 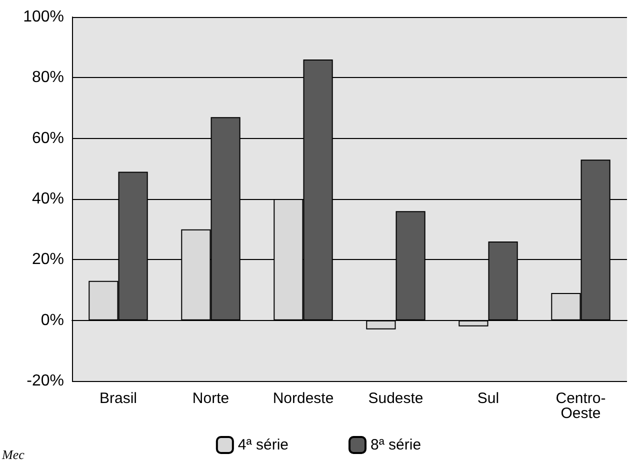 What do you see at coordinates (396, 445) in the screenshot?
I see `legend-label: 8ª série` at bounding box center [396, 445].